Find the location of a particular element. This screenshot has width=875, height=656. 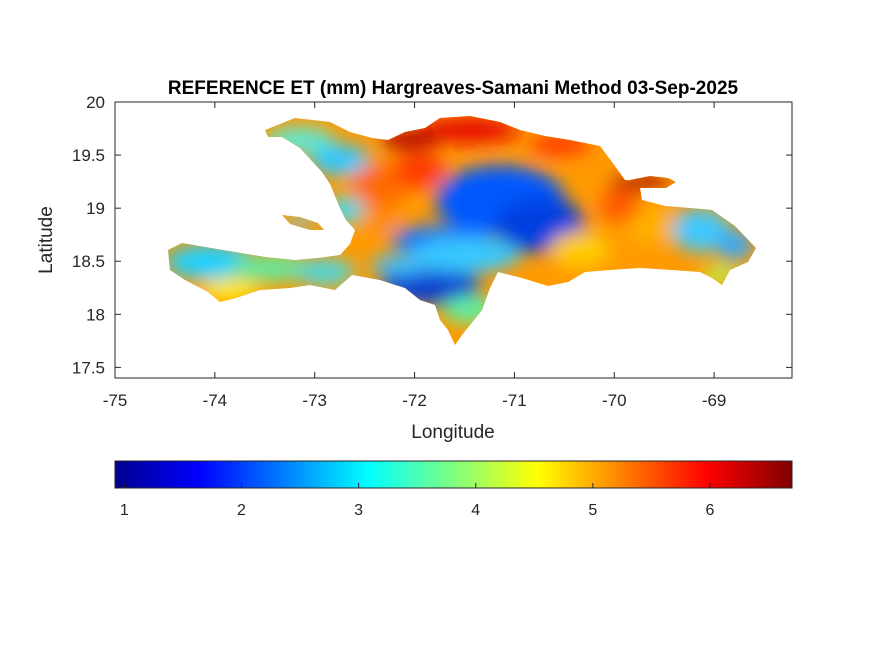

y-tick-label: 17.5 is located at coordinates (88, 367).